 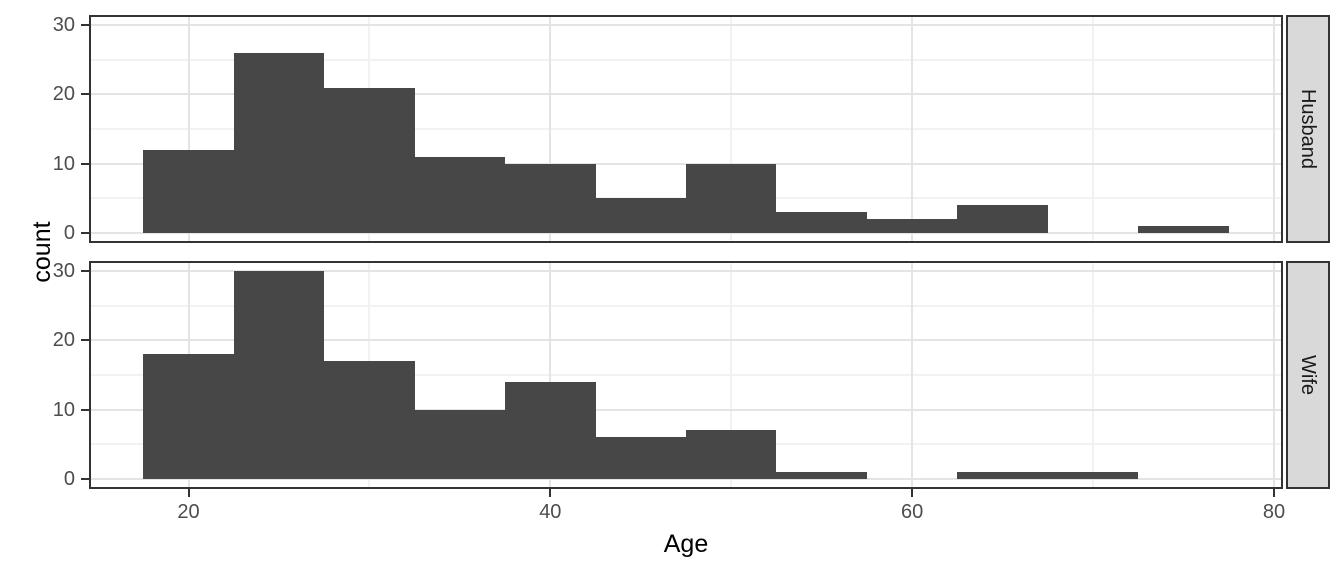 I want to click on facet-strip-label: Wife, so click(x=1308, y=375).